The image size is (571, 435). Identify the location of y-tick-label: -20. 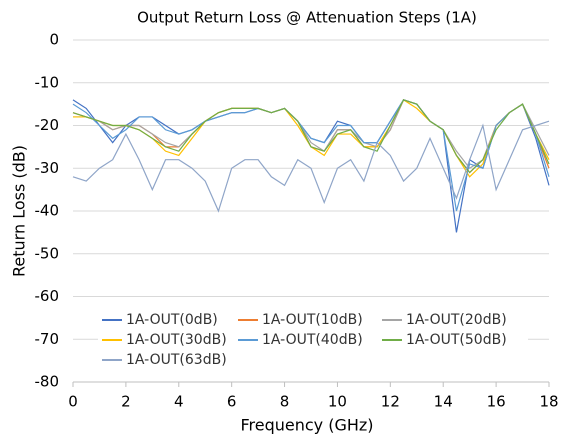
(47, 125).